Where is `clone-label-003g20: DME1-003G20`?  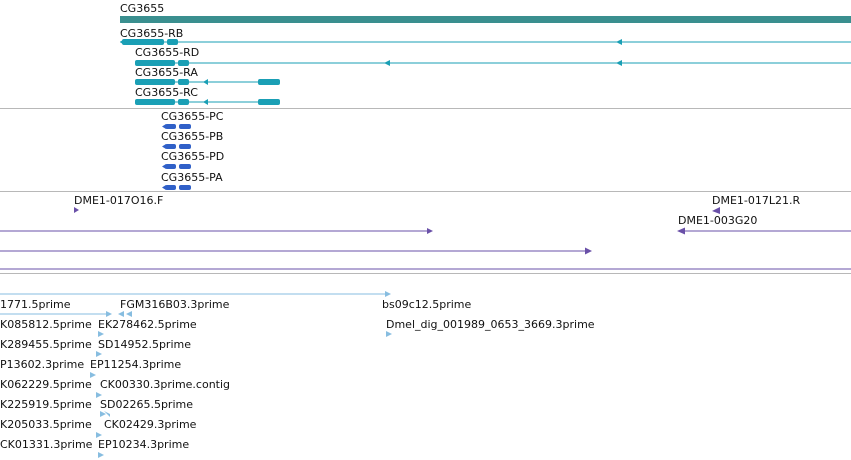 clone-label-003g20: DME1-003G20 is located at coordinates (718, 220).